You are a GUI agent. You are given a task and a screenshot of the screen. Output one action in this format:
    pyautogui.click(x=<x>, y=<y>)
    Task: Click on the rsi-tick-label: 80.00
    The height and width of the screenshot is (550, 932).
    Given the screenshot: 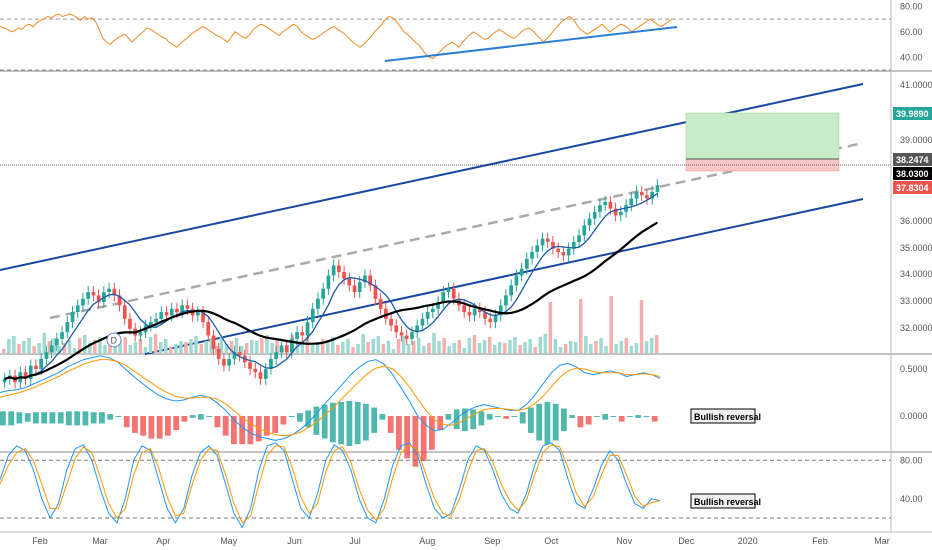 What is the action you would take?
    pyautogui.click(x=911, y=6)
    